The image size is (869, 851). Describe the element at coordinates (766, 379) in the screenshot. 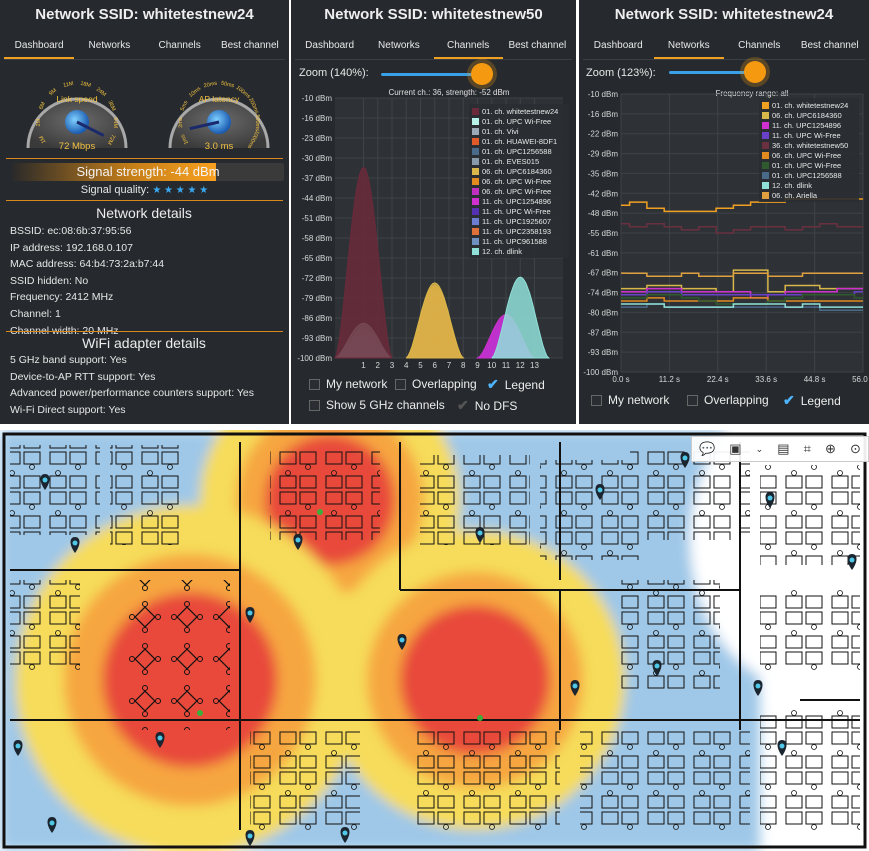

I see `x-tick-label: 33.6 s` at that location.